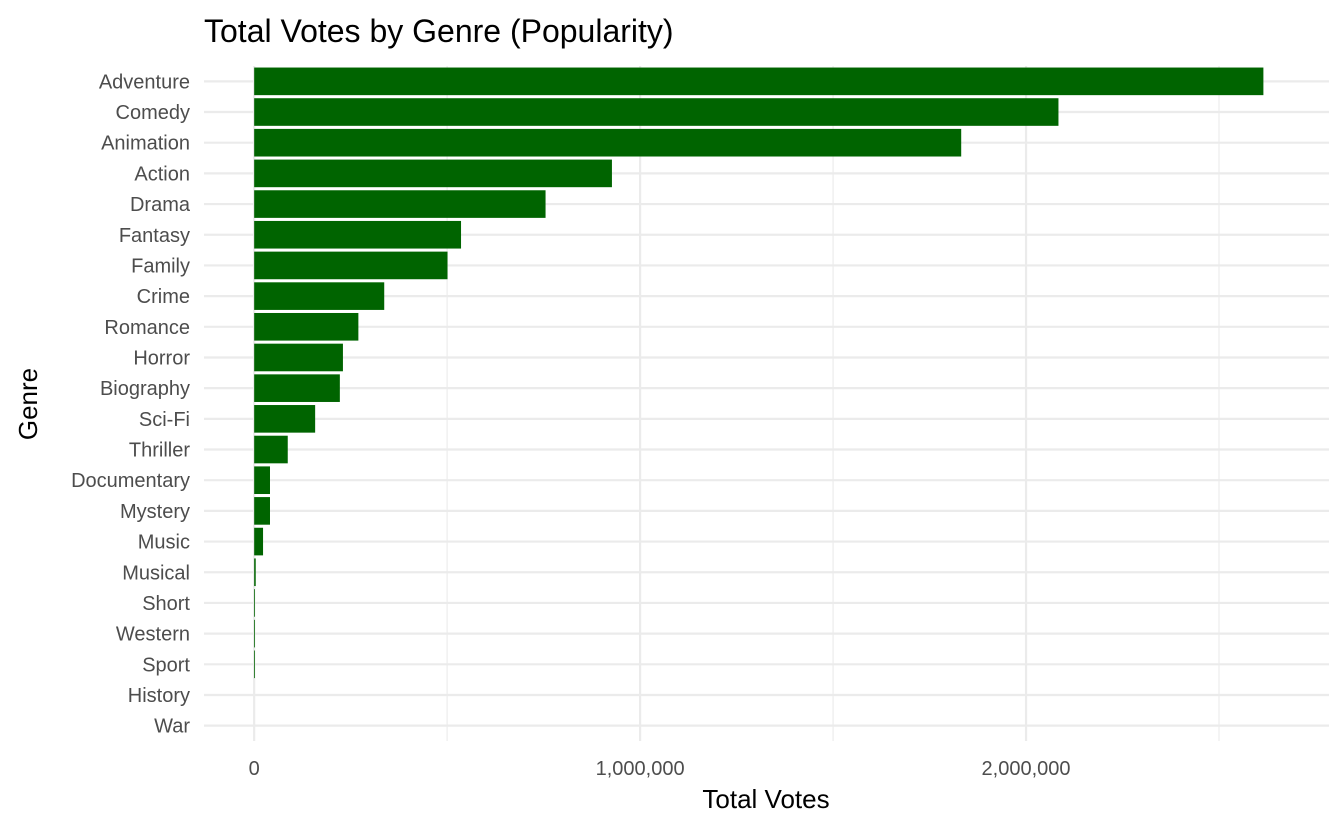 Image resolution: width=1344 pixels, height=830 pixels. Describe the element at coordinates (255, 572) in the screenshot. I see `bar-musical` at that location.